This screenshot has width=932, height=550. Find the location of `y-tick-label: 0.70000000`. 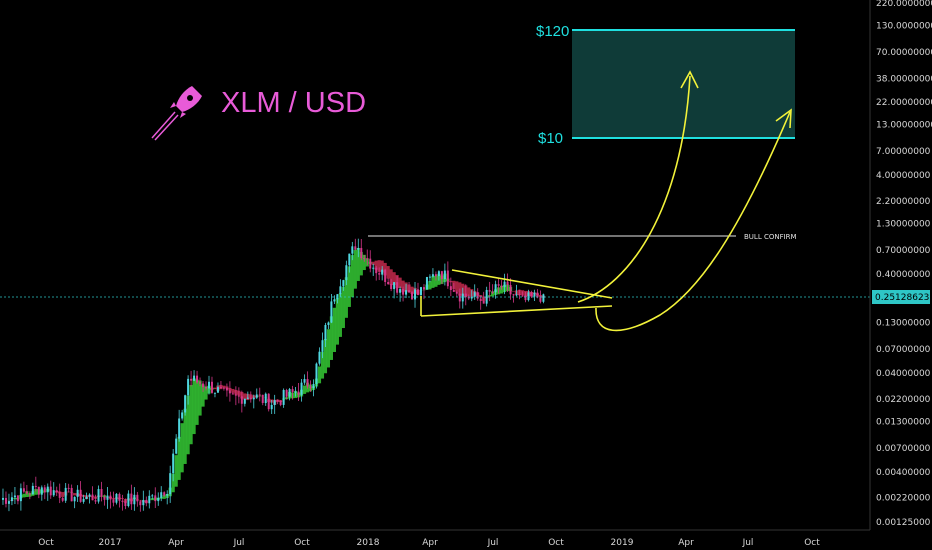

y-tick-label: 0.70000000 is located at coordinates (903, 251).